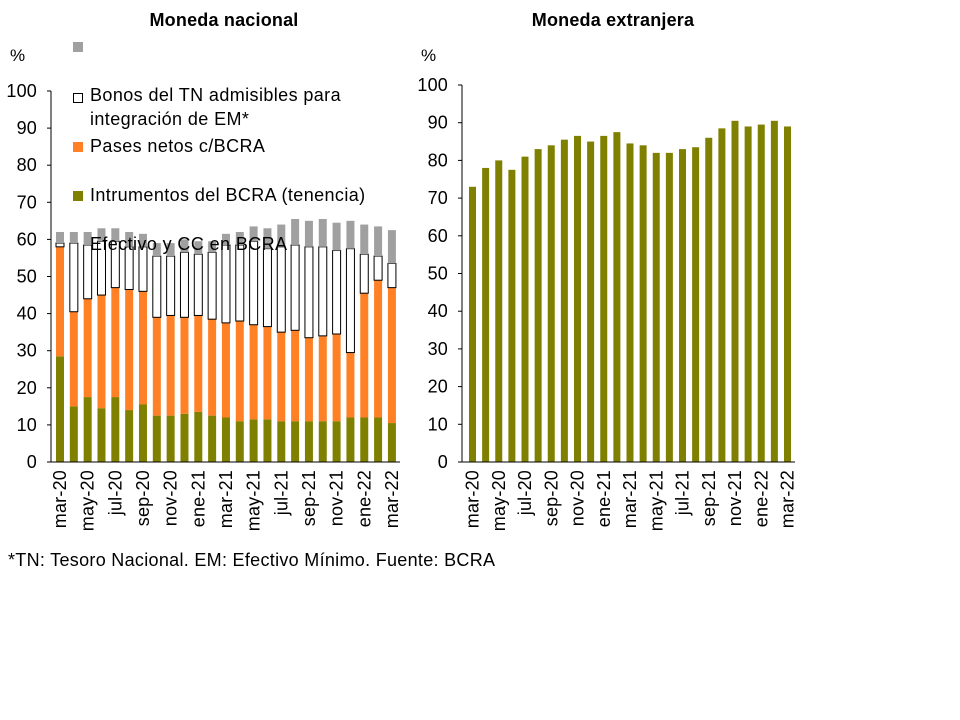  Describe the element at coordinates (443, 462) in the screenshot. I see `y-tick-label: 0` at that location.